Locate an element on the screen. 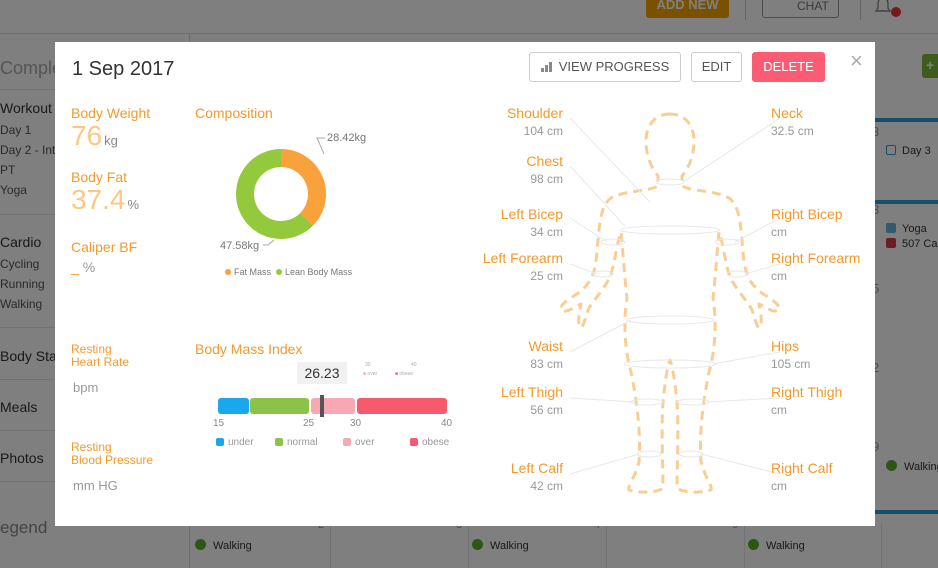  measurement-name: Right Thigh is located at coordinates (807, 392).